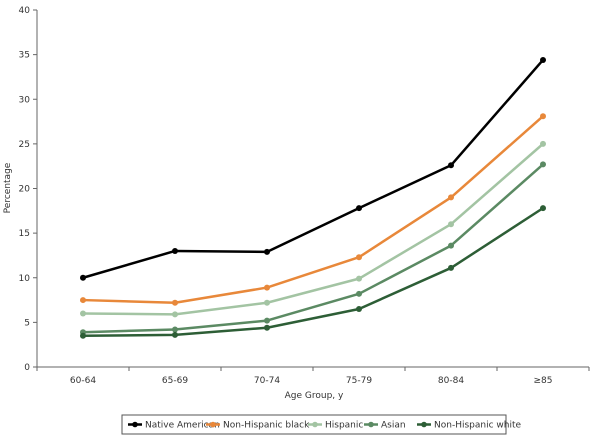  Describe the element at coordinates (266, 426) in the screenshot. I see `legend-label: Non-Hispanic black` at that location.